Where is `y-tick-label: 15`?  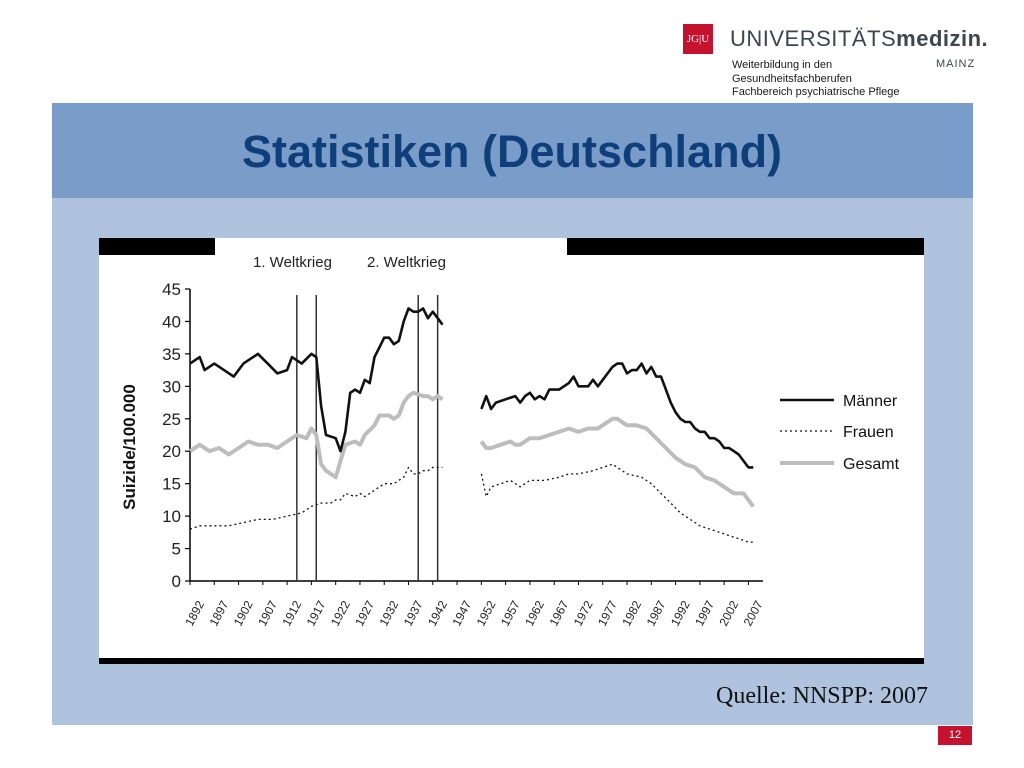 y-tick-label: 15 is located at coordinates (171, 484).